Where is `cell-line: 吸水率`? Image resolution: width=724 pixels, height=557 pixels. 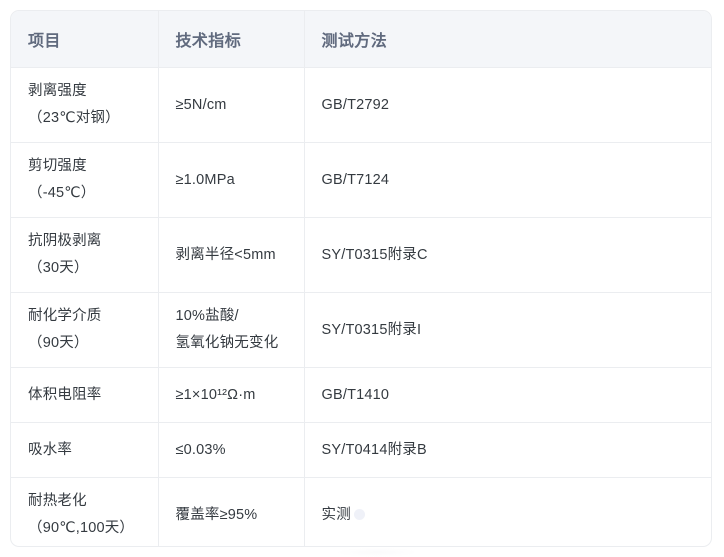
cell-line: 吸水率 is located at coordinates (50, 449).